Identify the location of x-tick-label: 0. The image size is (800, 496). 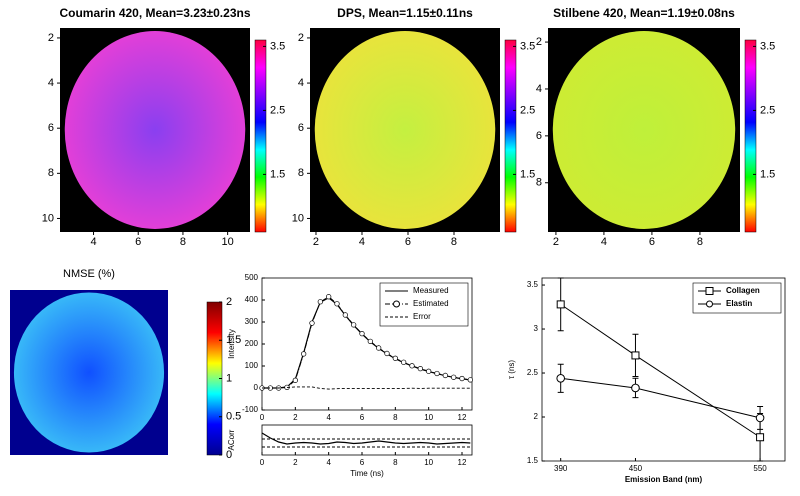
(262, 417).